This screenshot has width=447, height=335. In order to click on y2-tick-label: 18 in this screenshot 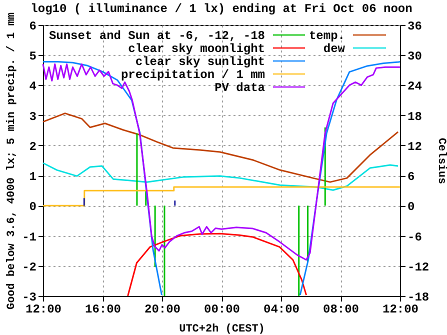, I will do `click(415, 117)`.